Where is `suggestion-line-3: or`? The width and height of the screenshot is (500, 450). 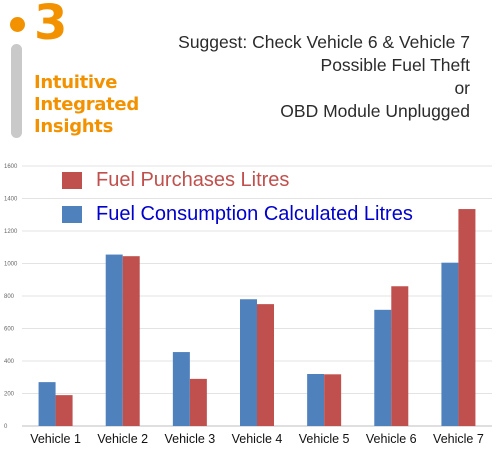
suggestion-line-3: or is located at coordinates (462, 88).